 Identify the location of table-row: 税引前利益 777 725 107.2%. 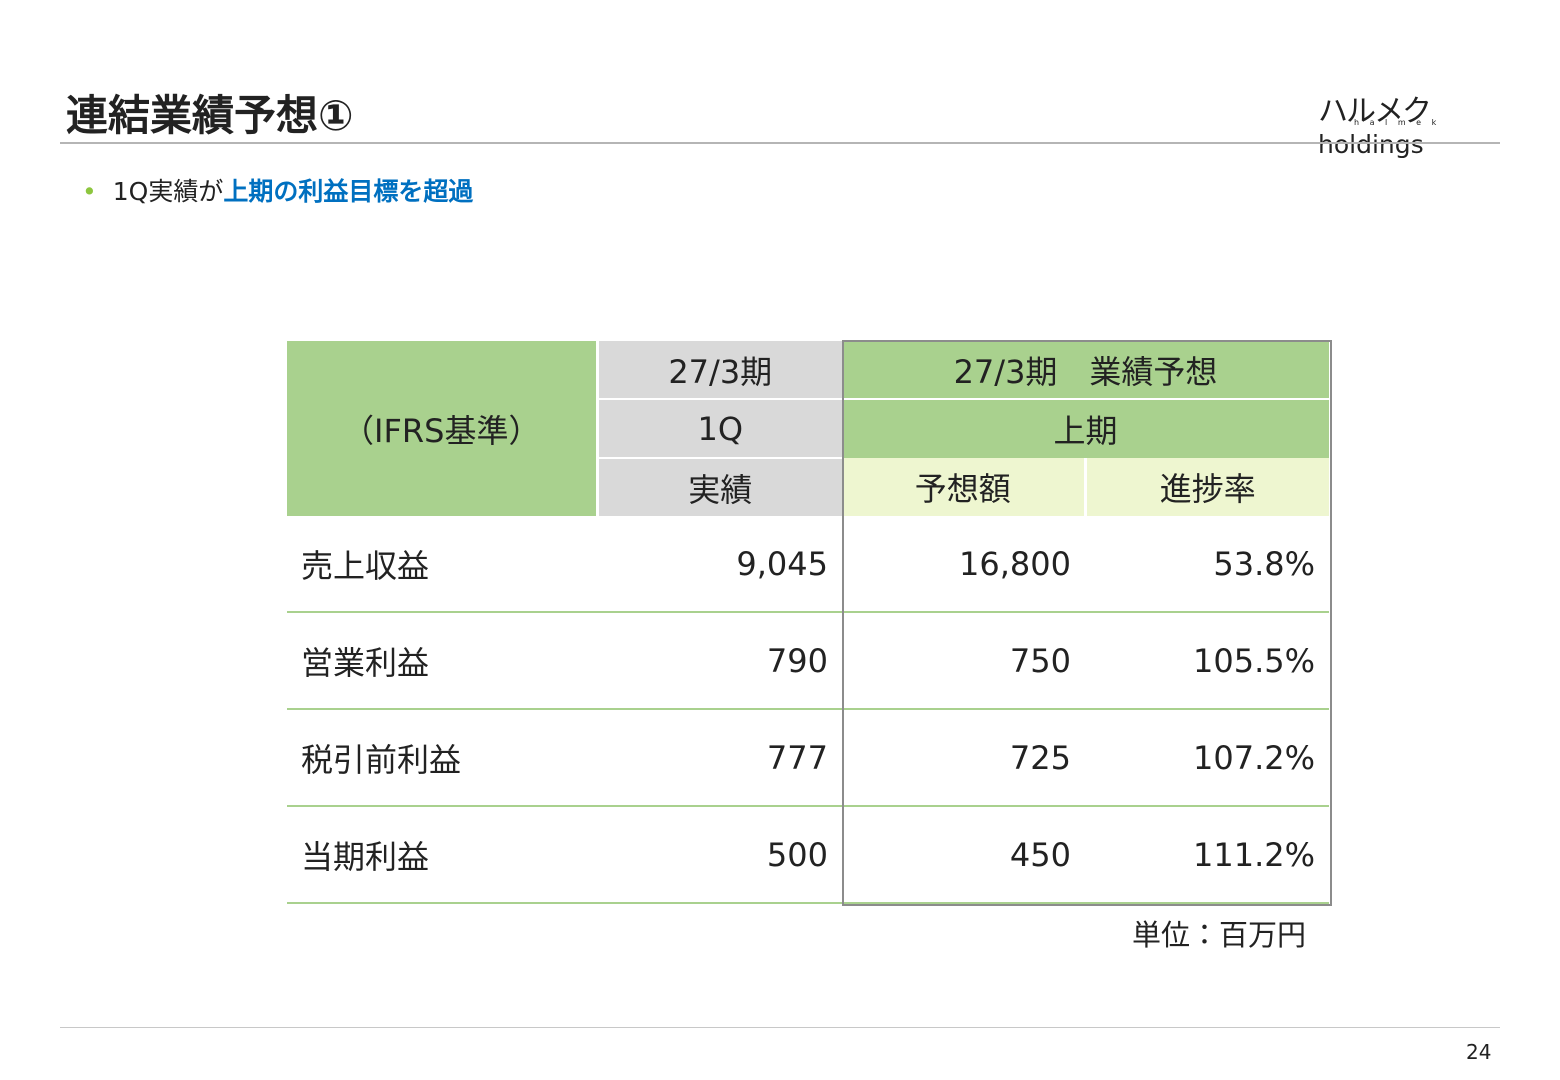
(808, 758).